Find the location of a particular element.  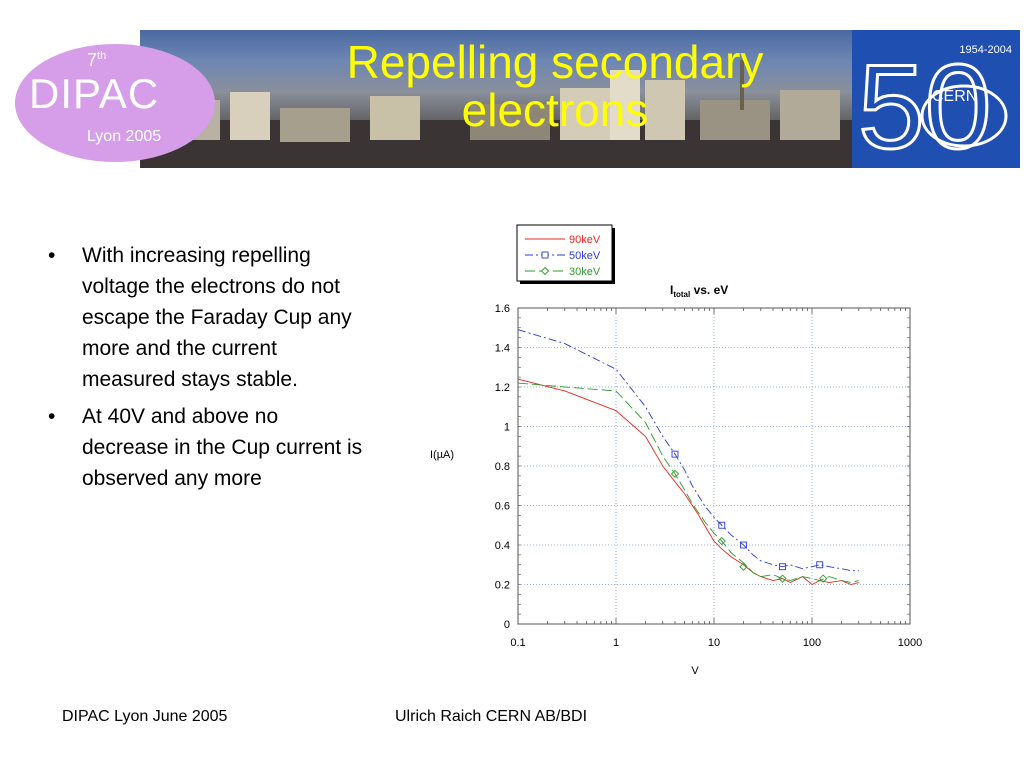

chart-title-subscript: total is located at coordinates (681, 294).